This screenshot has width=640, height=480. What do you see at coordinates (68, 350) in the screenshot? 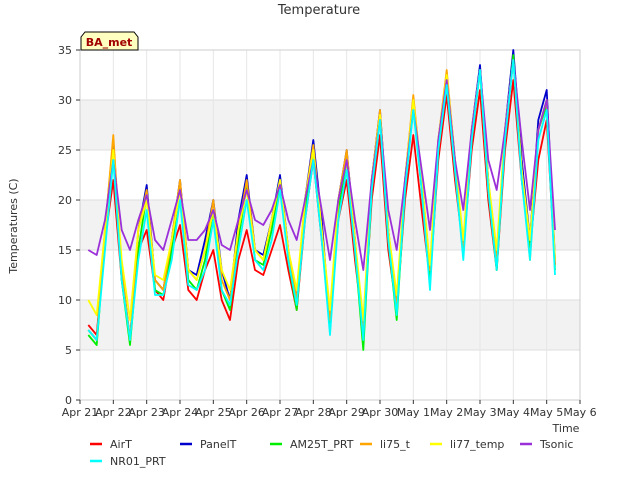
I see `y-tick-label: 5` at bounding box center [68, 350].